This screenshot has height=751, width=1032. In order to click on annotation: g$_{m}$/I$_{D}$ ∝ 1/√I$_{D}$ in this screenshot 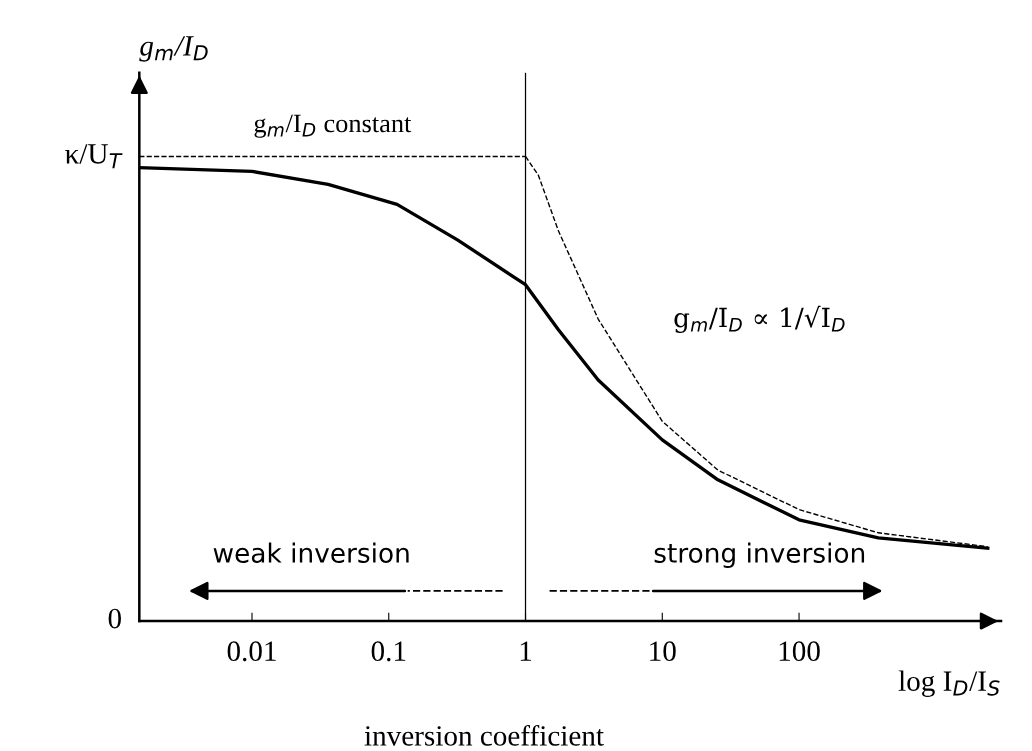, I will do `click(759, 319)`.